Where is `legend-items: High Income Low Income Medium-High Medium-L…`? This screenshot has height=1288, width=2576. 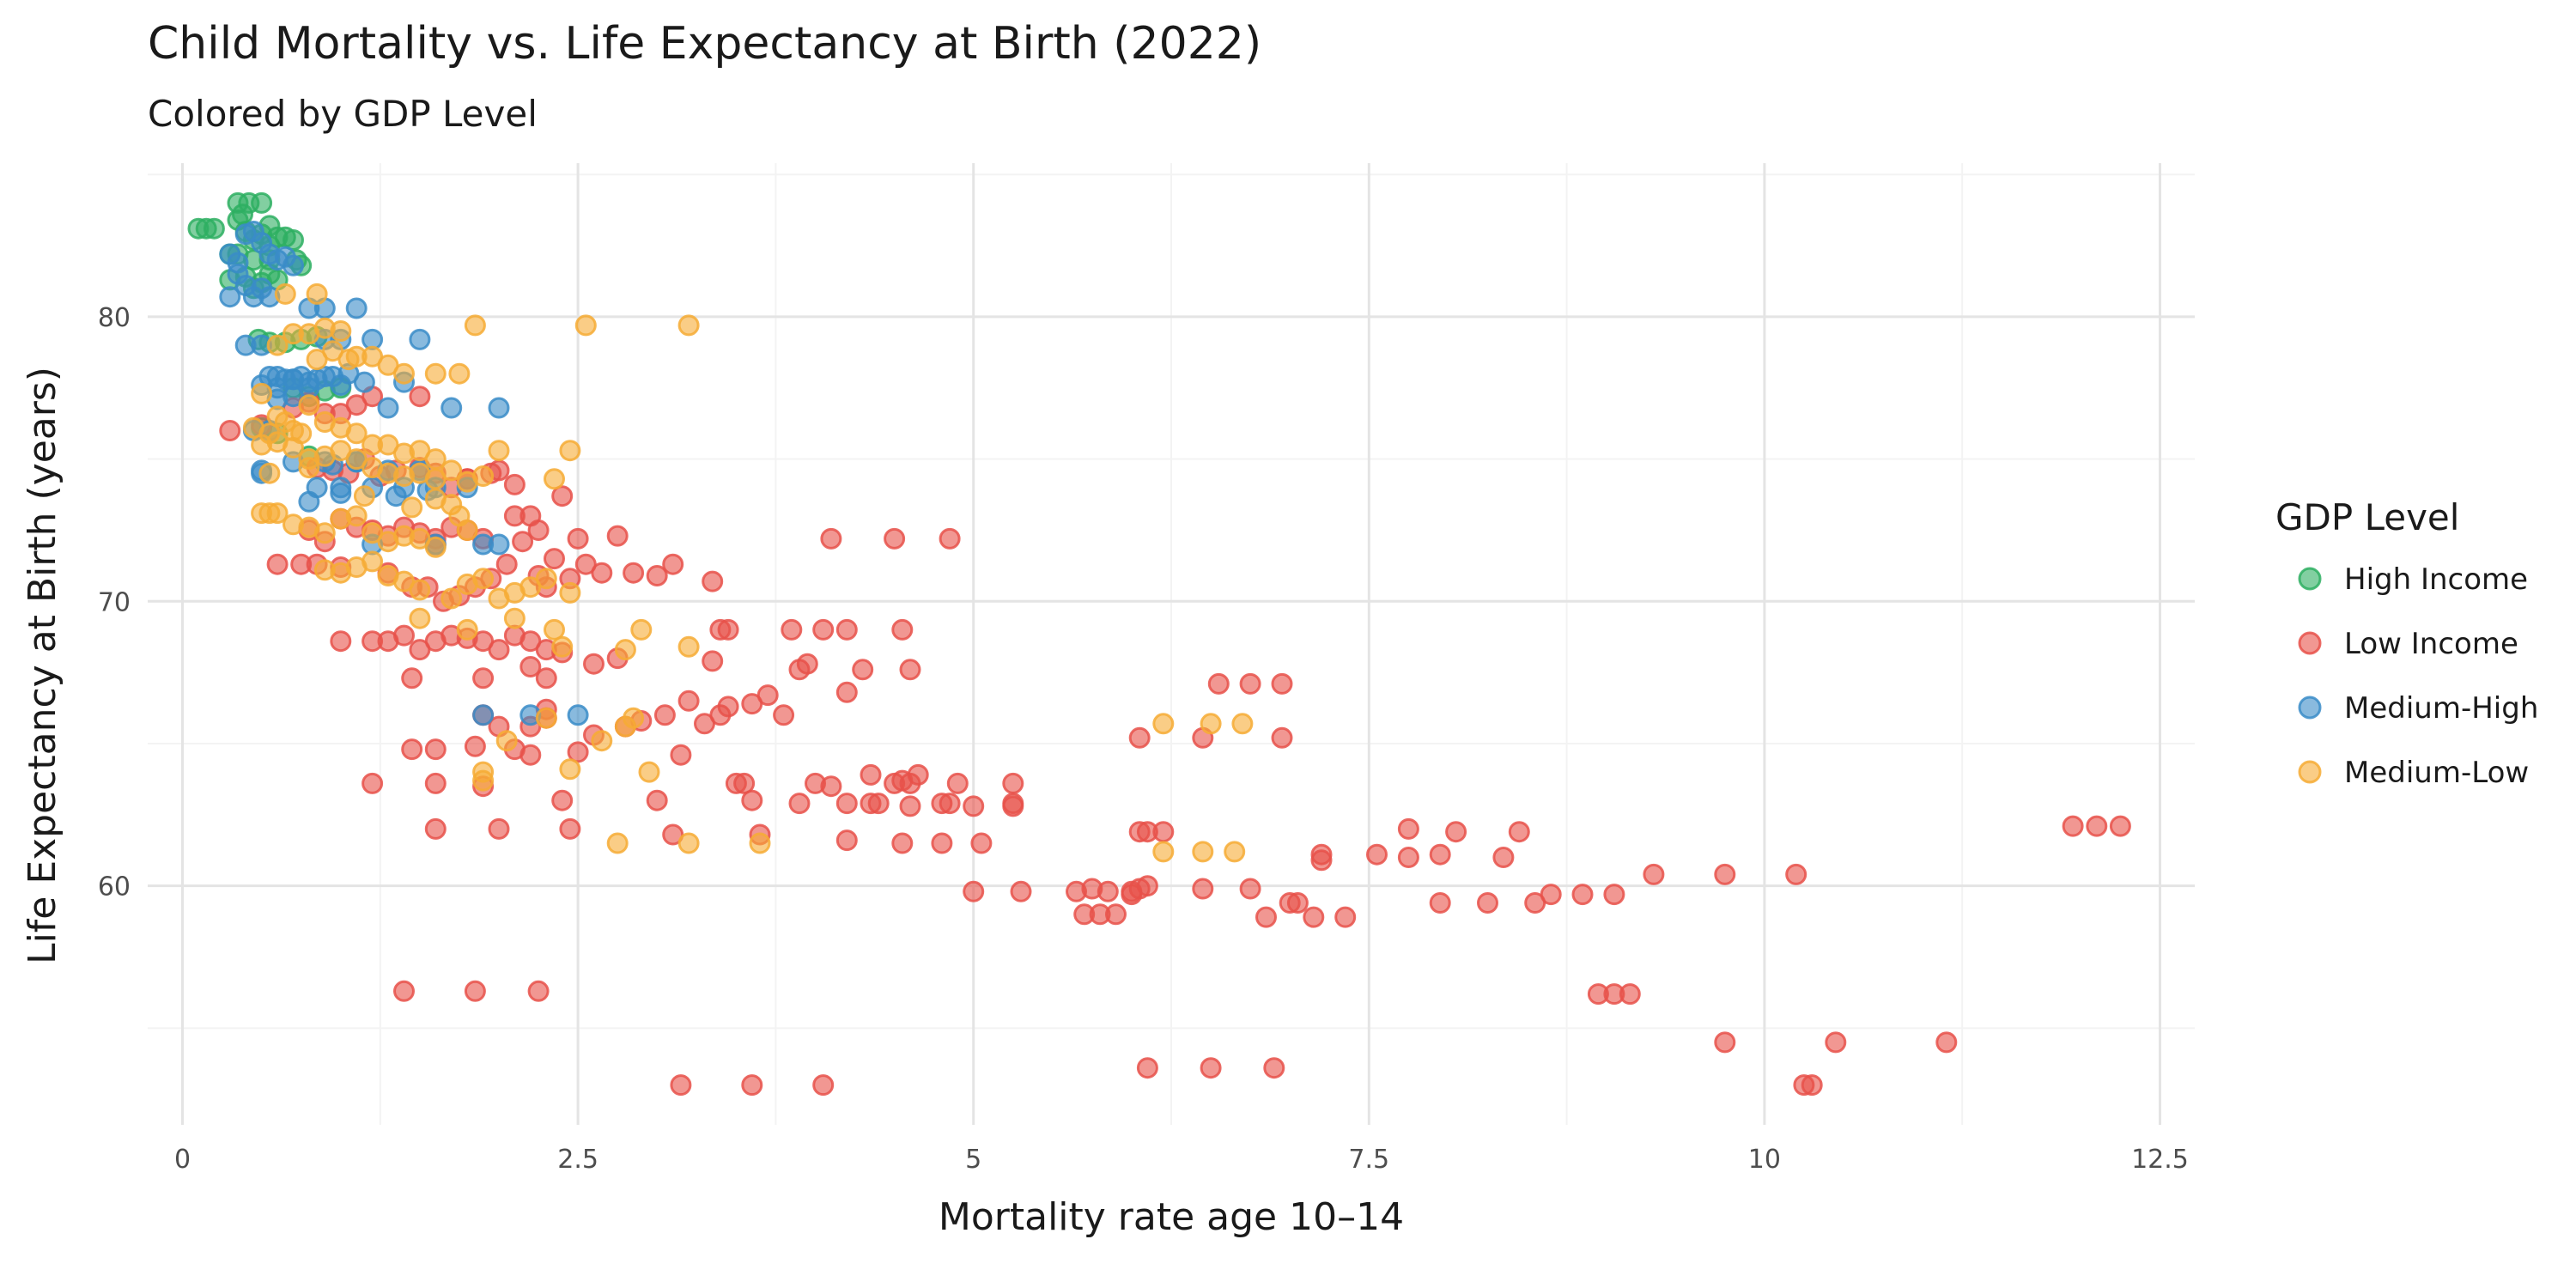
legend-items: High Income Low Income Medium-High Medium-L… is located at coordinates (2418, 676).